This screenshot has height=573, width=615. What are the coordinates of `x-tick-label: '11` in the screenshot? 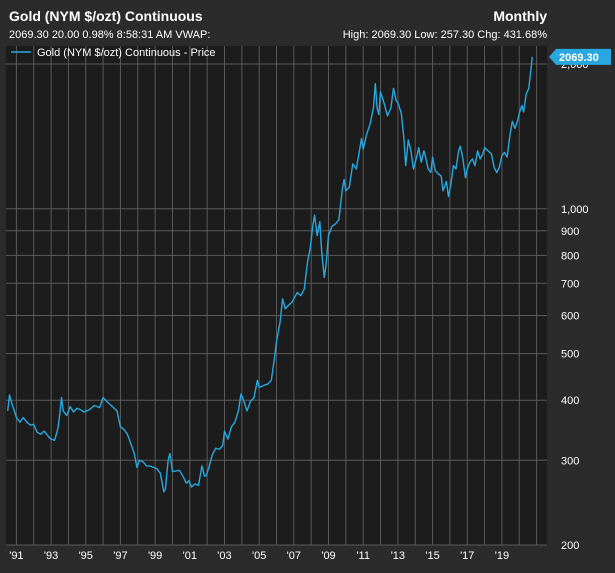 It's located at (363, 556).